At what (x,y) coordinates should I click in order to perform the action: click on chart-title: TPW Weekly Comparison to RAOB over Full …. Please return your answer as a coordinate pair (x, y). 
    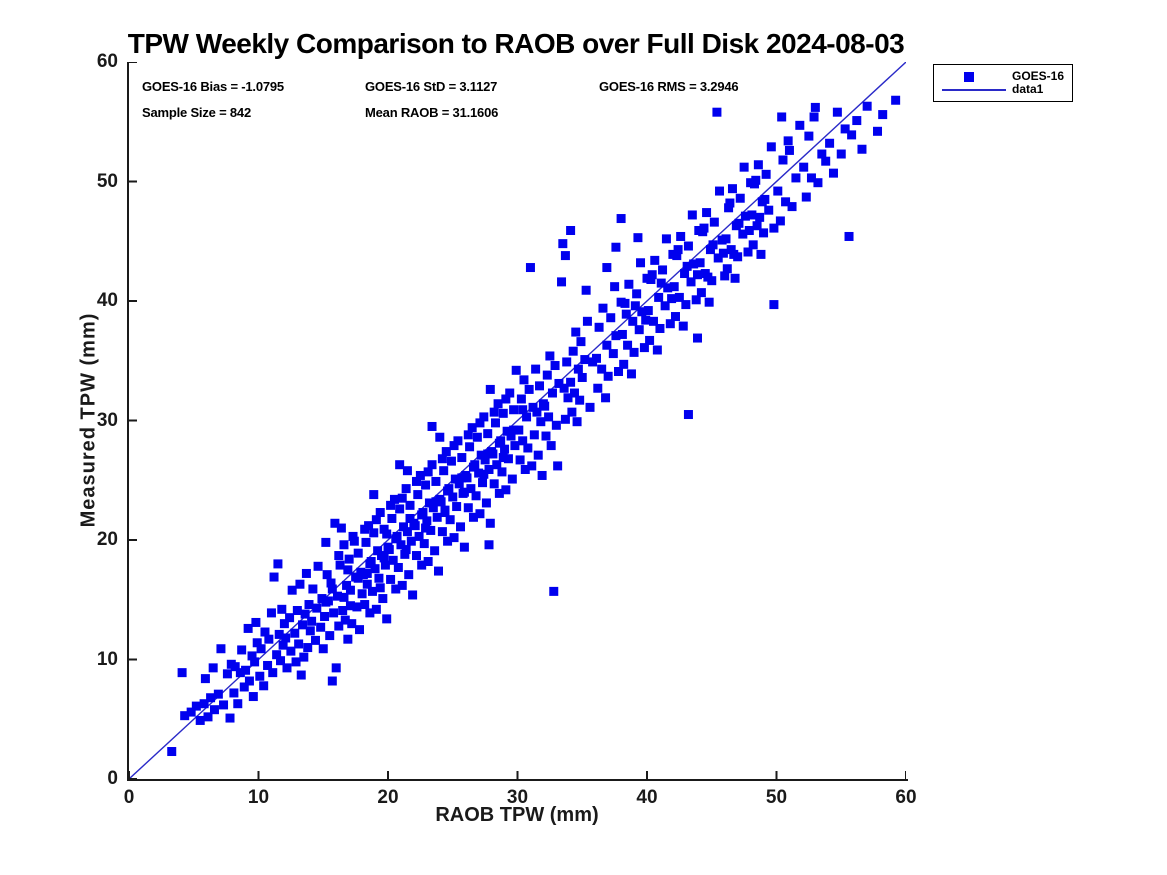
    Looking at the image, I should click on (516, 43).